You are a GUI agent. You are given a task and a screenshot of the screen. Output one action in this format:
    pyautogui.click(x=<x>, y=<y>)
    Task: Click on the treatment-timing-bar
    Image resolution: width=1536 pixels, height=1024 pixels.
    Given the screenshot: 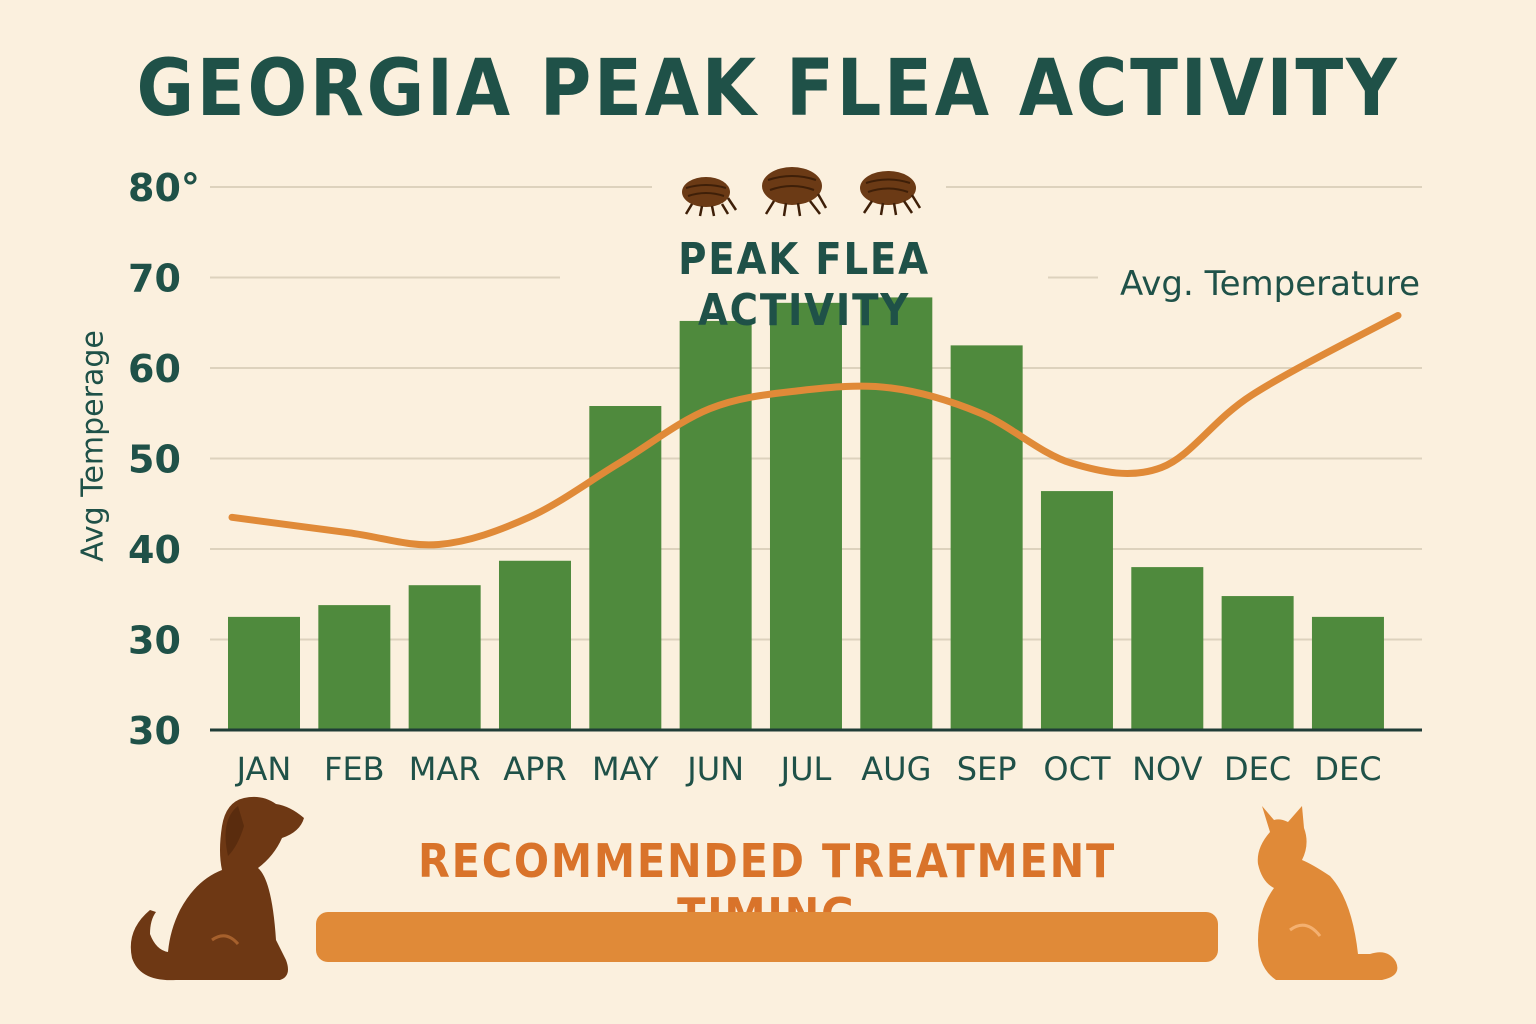 What is the action you would take?
    pyautogui.click(x=767, y=937)
    